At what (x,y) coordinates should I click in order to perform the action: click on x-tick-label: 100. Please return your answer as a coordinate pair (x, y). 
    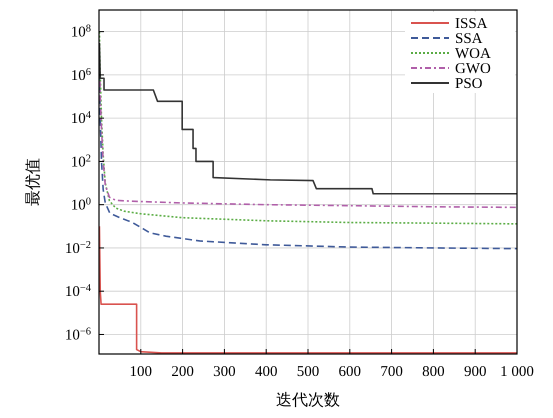
    Looking at the image, I should click on (141, 372).